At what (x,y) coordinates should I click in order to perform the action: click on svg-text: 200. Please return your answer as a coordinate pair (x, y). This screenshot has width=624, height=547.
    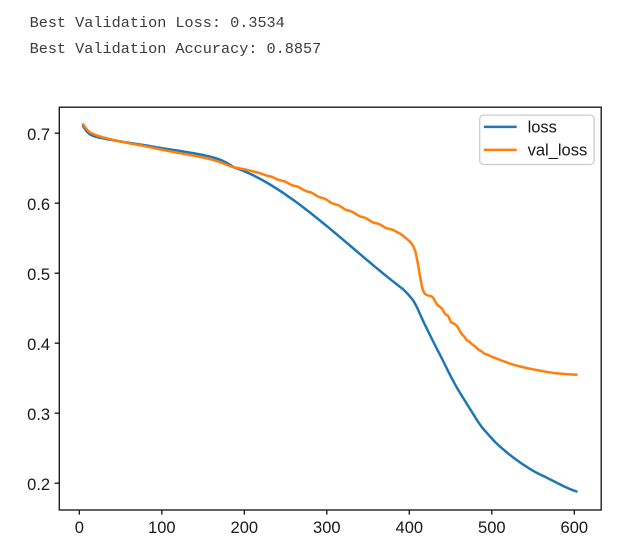
    Looking at the image, I should click on (245, 528).